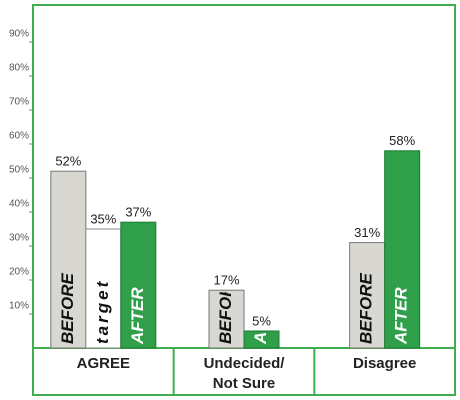 The height and width of the screenshot is (400, 460). What do you see at coordinates (367, 232) in the screenshot?
I see `value-label: 31%` at bounding box center [367, 232].